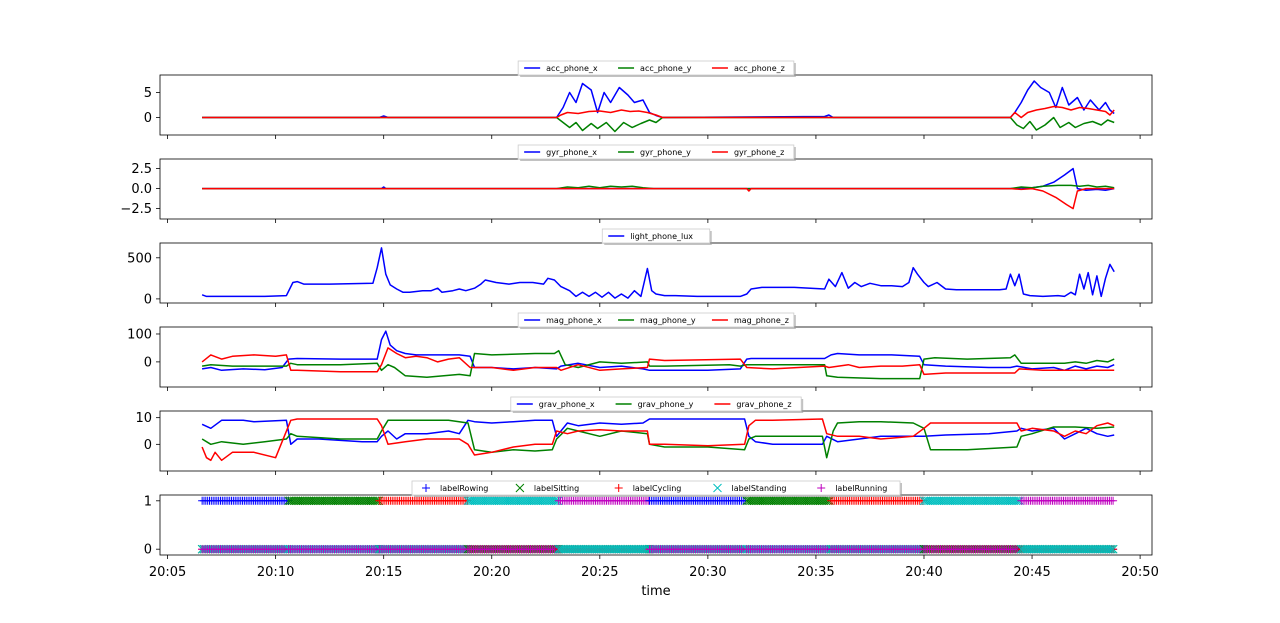  Describe the element at coordinates (167, 572) in the screenshot. I see `xtick-label: 20:05` at that location.